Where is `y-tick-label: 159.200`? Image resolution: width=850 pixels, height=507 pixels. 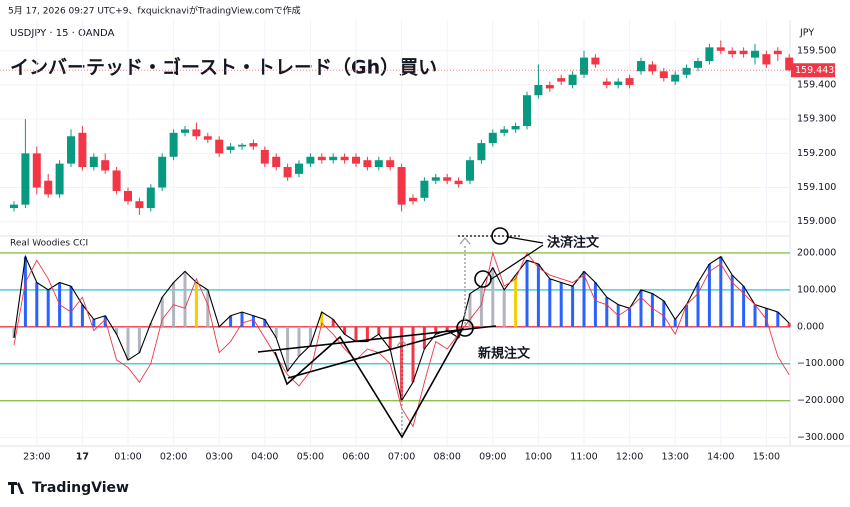 y-tick-label: 159.200 is located at coordinates (816, 153).